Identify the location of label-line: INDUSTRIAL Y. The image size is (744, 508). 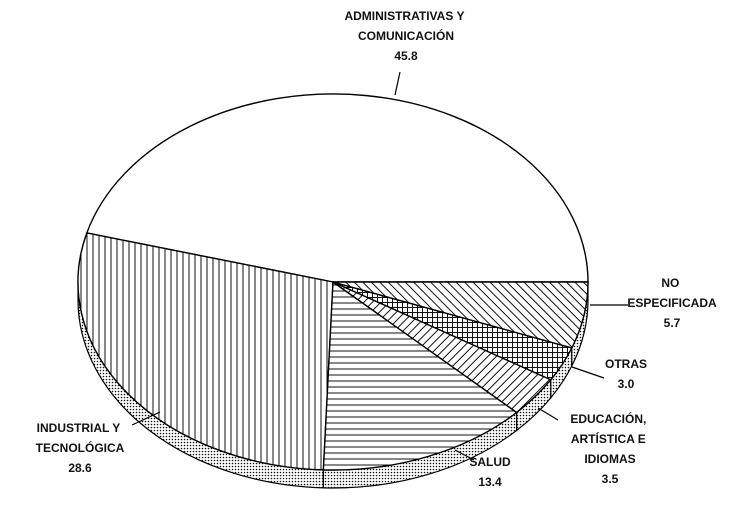
(80, 428).